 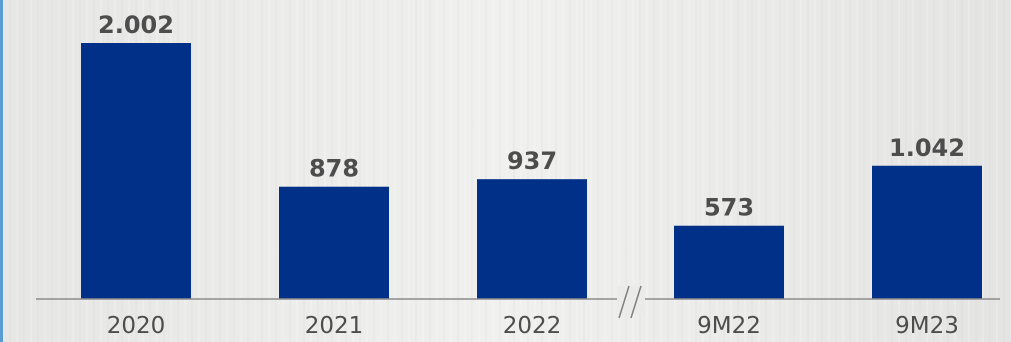 I want to click on bar-2021, so click(x=334, y=242).